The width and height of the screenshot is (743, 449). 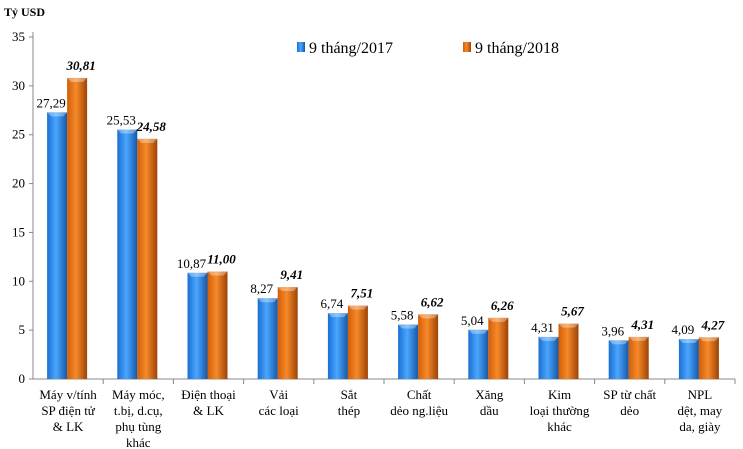 I want to click on y-tick-label: 30, so click(x=18, y=85).